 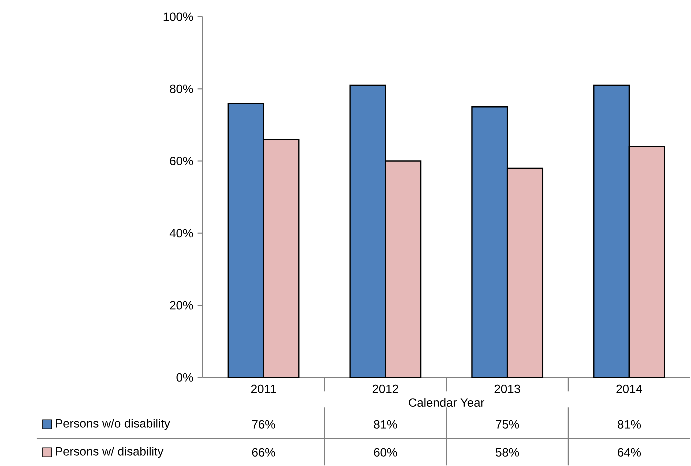 What do you see at coordinates (629, 389) in the screenshot?
I see `x-tick-label: 2014` at bounding box center [629, 389].